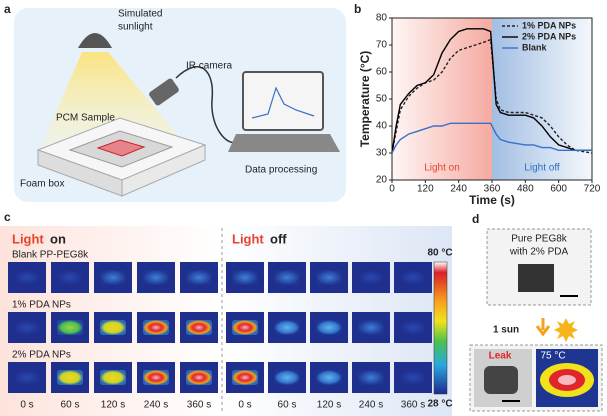  What do you see at coordinates (382, 18) in the screenshot?
I see `y-tick-label: 80` at bounding box center [382, 18].